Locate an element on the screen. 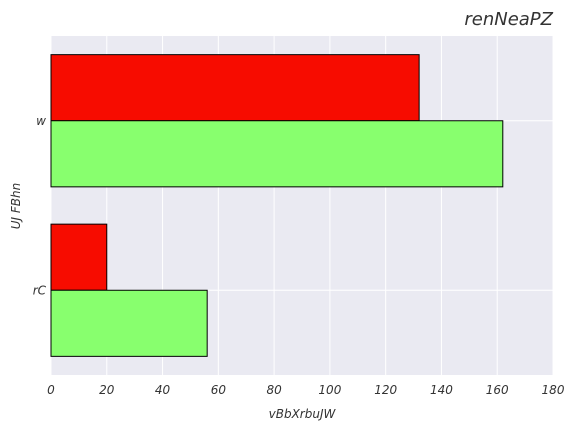 The height and width of the screenshot is (432, 576). x-tick-label: 180 is located at coordinates (553, 390).